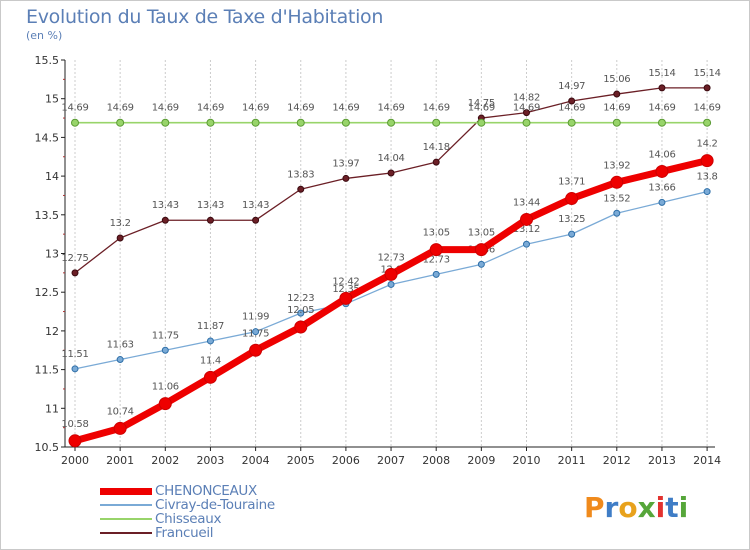 The width and height of the screenshot is (750, 550). Describe the element at coordinates (436, 460) in the screenshot. I see `x-tick-label: 2008` at that location.